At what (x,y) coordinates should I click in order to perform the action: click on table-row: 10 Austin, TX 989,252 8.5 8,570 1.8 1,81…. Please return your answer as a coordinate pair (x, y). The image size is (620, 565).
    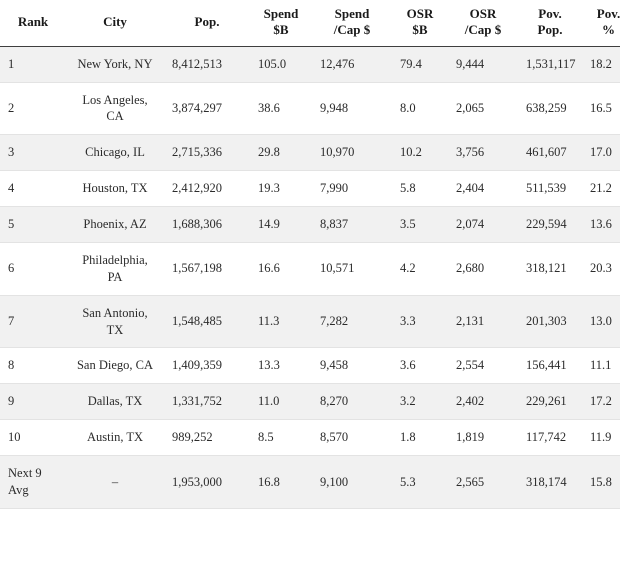
    Looking at the image, I should click on (310, 438).